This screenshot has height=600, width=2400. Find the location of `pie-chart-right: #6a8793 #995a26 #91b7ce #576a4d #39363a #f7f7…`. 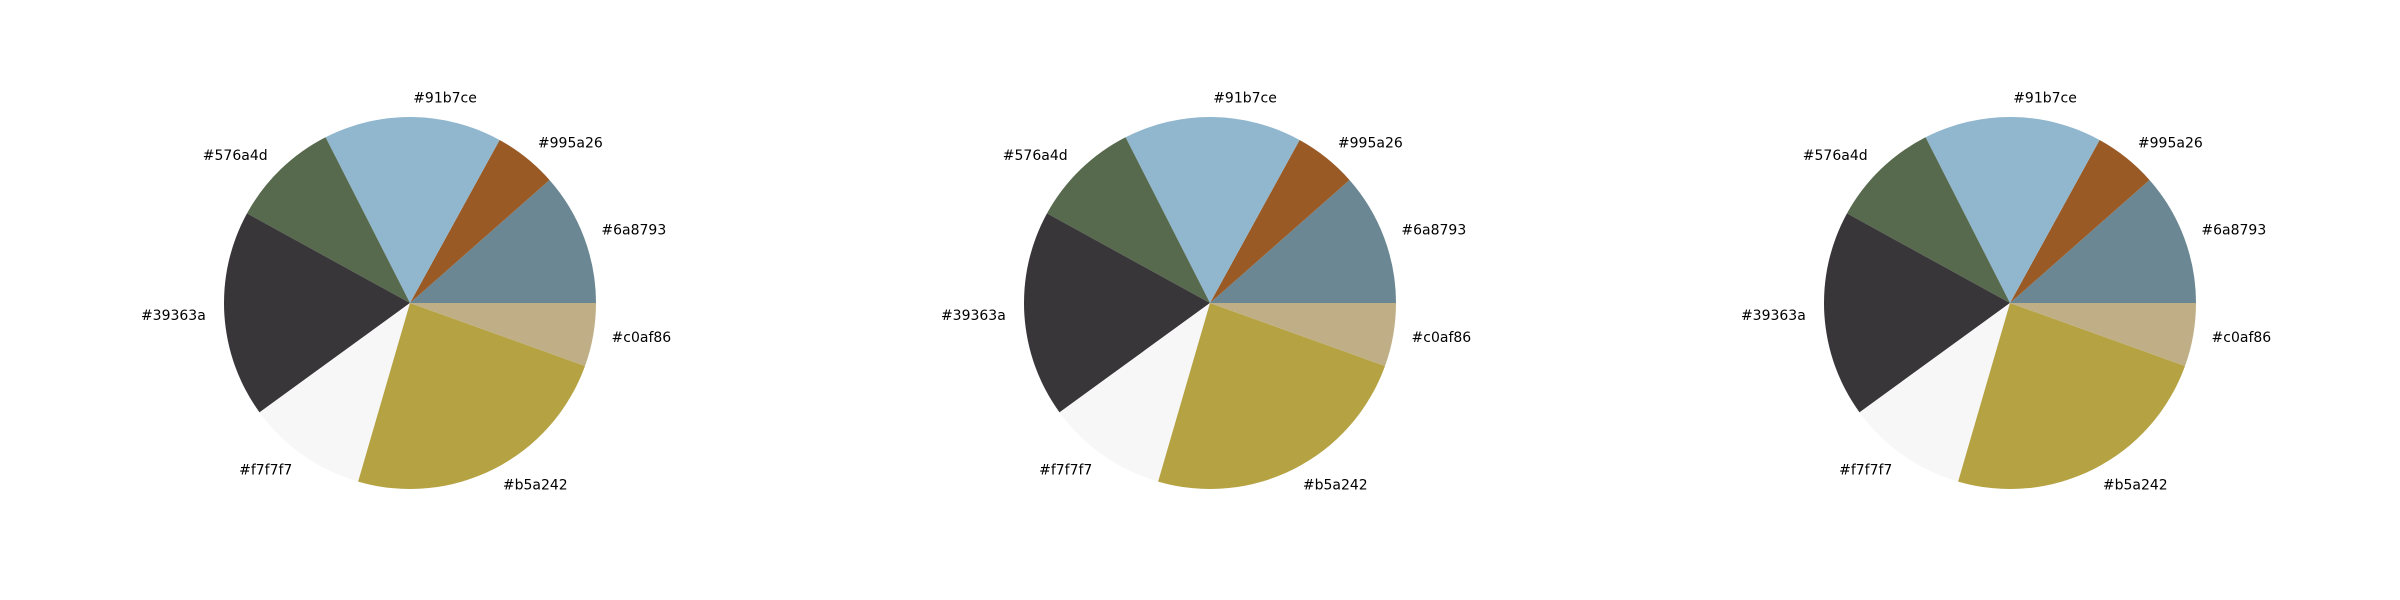

pie-chart-right: #6a8793 #995a26 #91b7ce #576a4d #39363a #f7f7… is located at coordinates (2006, 291).